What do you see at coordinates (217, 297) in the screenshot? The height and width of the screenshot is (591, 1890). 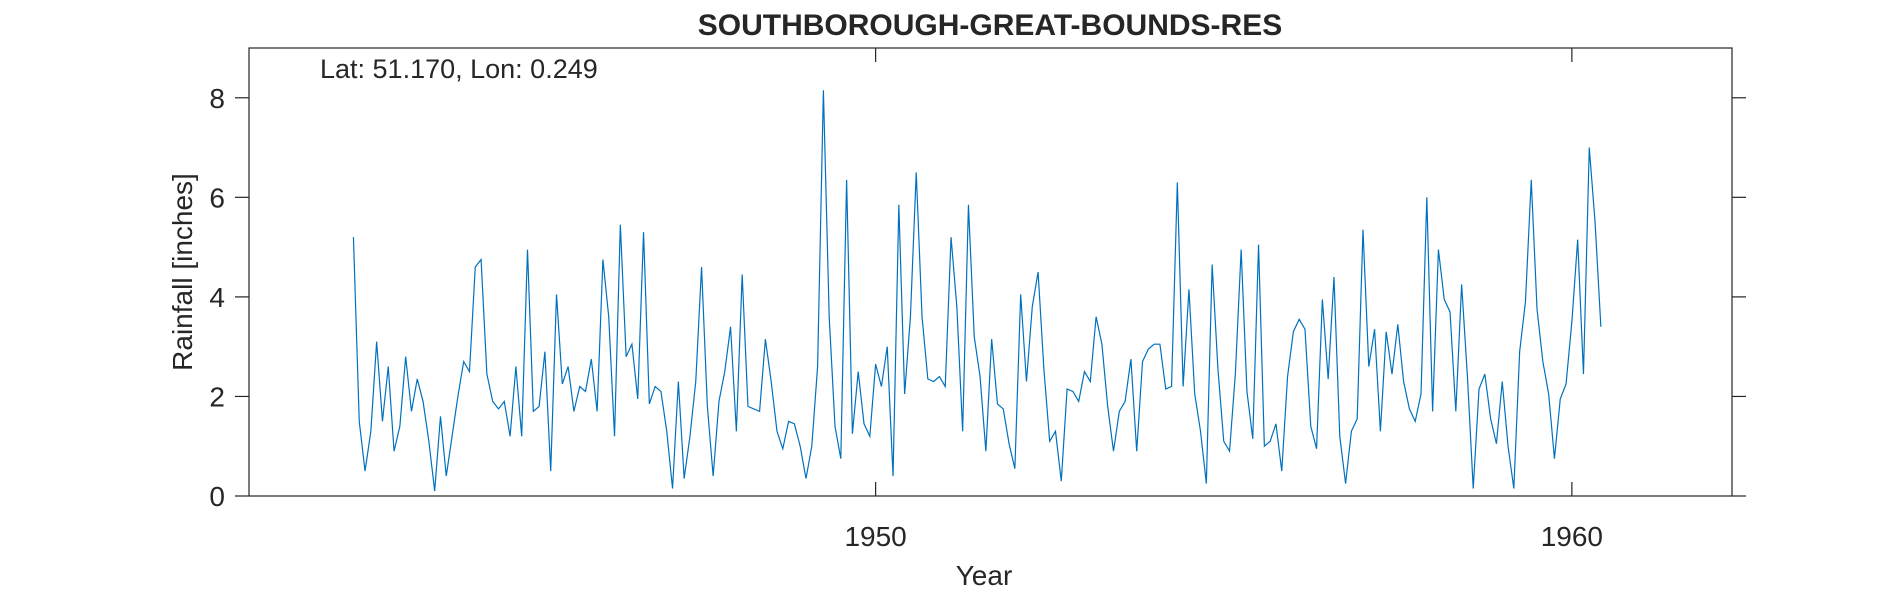 I see `y-tick-label: 4` at bounding box center [217, 297].